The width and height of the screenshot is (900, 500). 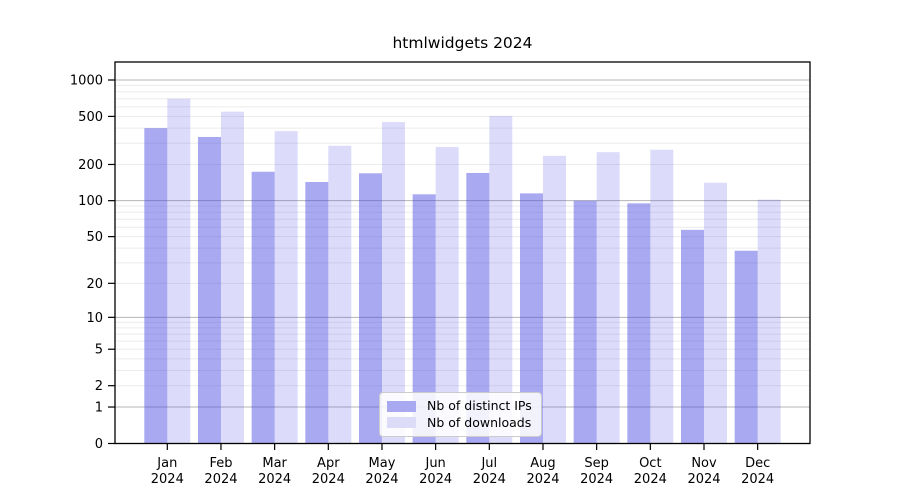 I want to click on x-tick-label-month: Jun, so click(x=434, y=463).